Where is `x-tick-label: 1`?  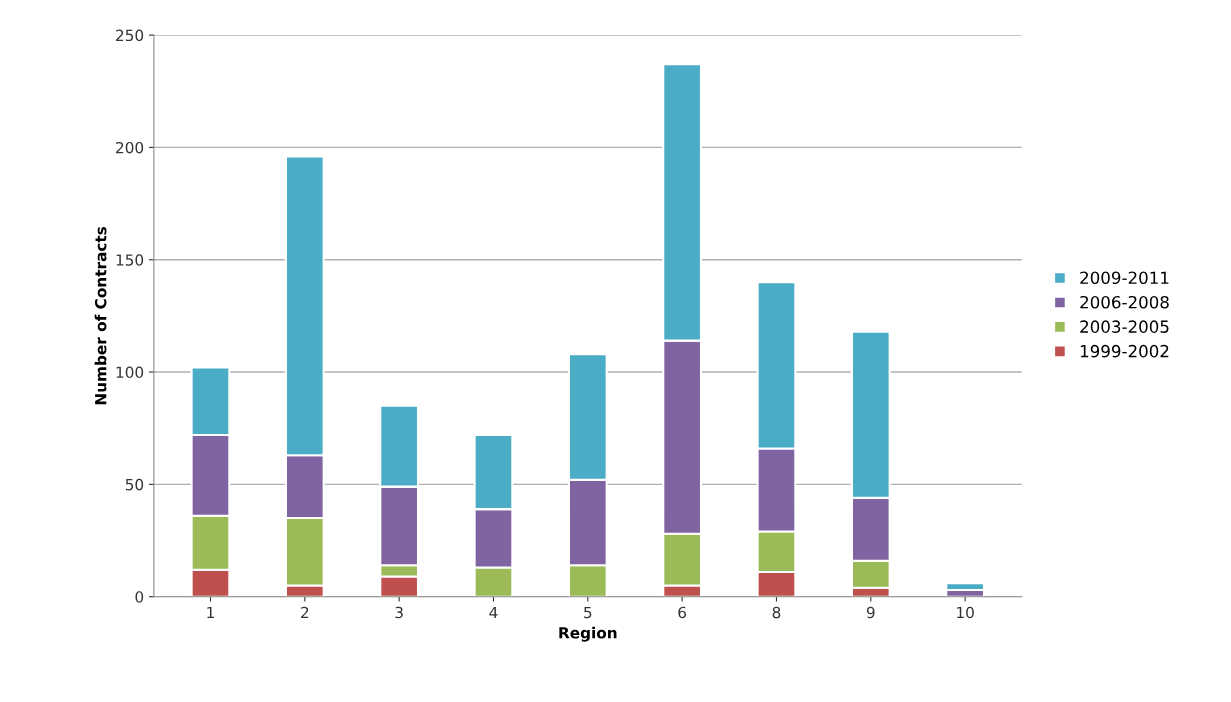
x-tick-label: 1 is located at coordinates (210, 612).